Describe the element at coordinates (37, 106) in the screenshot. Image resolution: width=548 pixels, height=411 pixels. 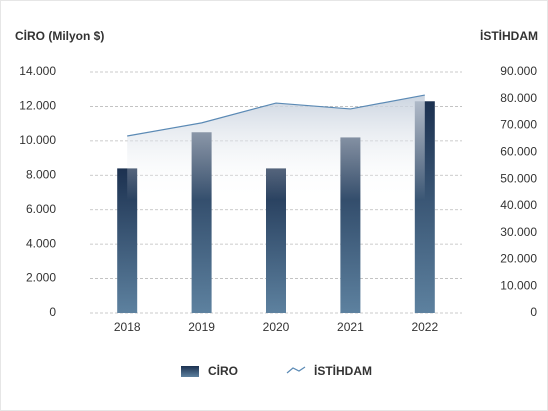
I see `y-tick-label: 12.000` at that location.